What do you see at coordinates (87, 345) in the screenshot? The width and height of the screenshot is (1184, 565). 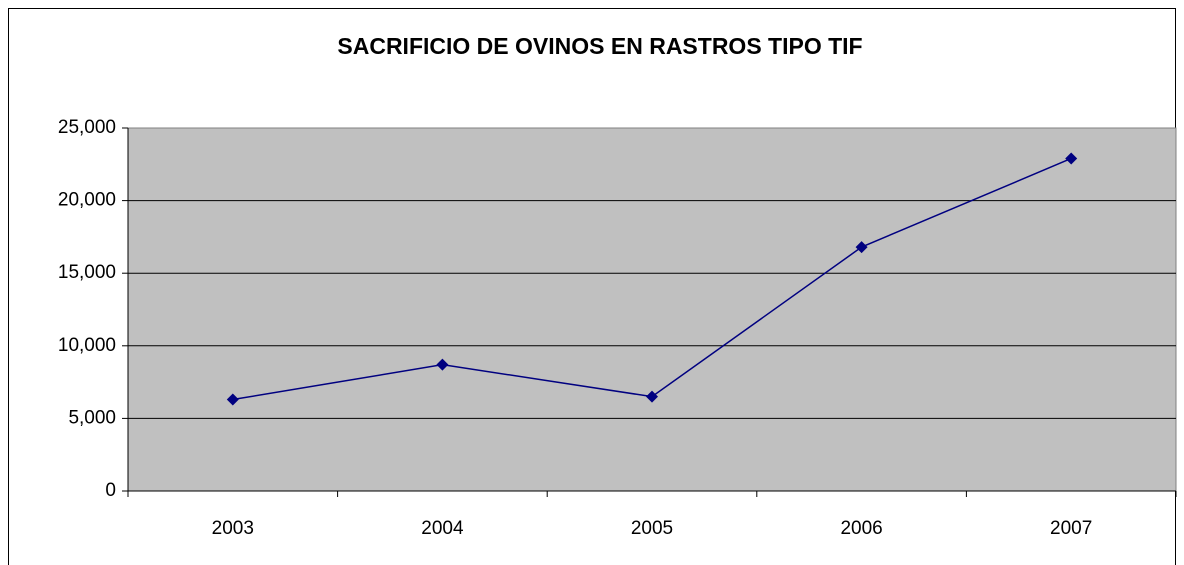 I see `y-tick-label: 10,000` at bounding box center [87, 345].